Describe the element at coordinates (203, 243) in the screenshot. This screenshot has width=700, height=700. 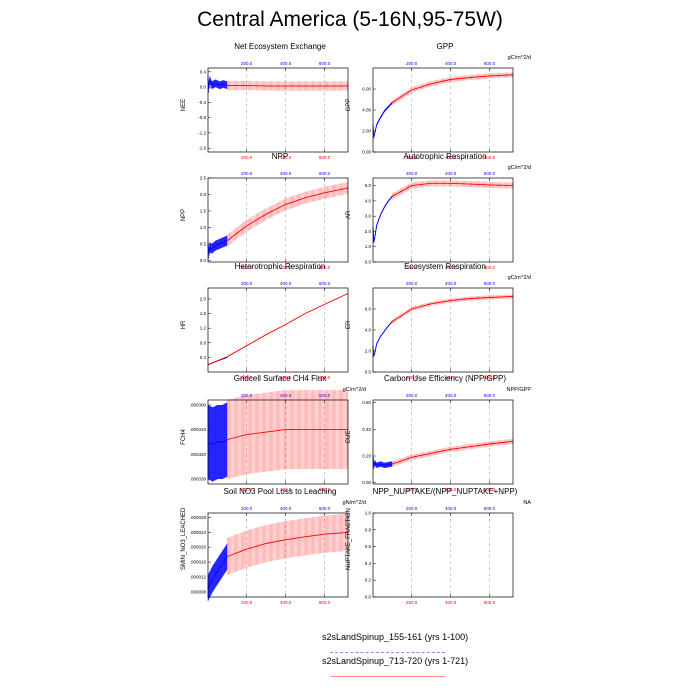
I see `y-tick-label: 0.5` at that location.